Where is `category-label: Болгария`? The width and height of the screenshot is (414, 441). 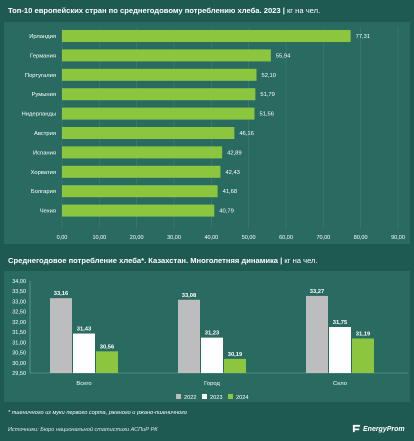 category-label: Болгария is located at coordinates (43, 192).